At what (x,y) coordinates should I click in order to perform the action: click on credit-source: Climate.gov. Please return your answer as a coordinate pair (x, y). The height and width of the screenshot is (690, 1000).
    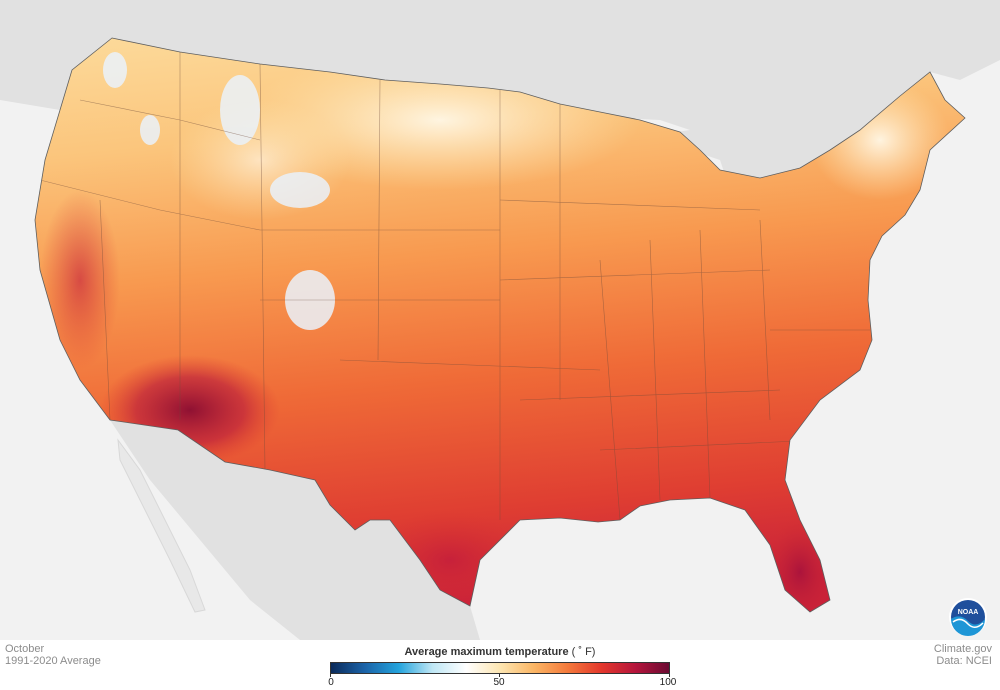
    Looking at the image, I should click on (962, 649).